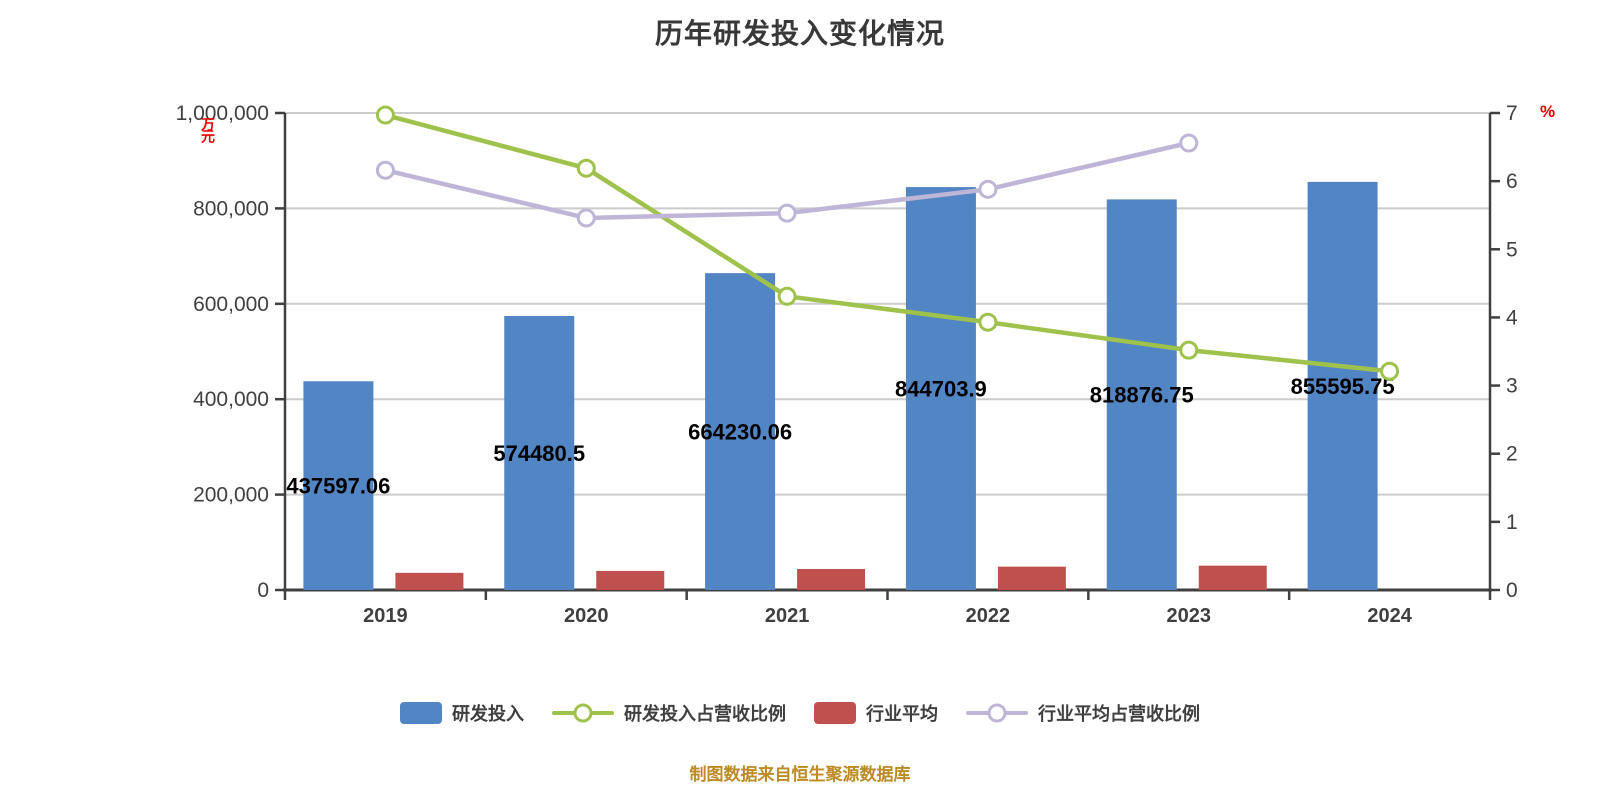 This screenshot has width=1600, height=800. I want to click on right-axis-tick-label: 5, so click(1512, 249).